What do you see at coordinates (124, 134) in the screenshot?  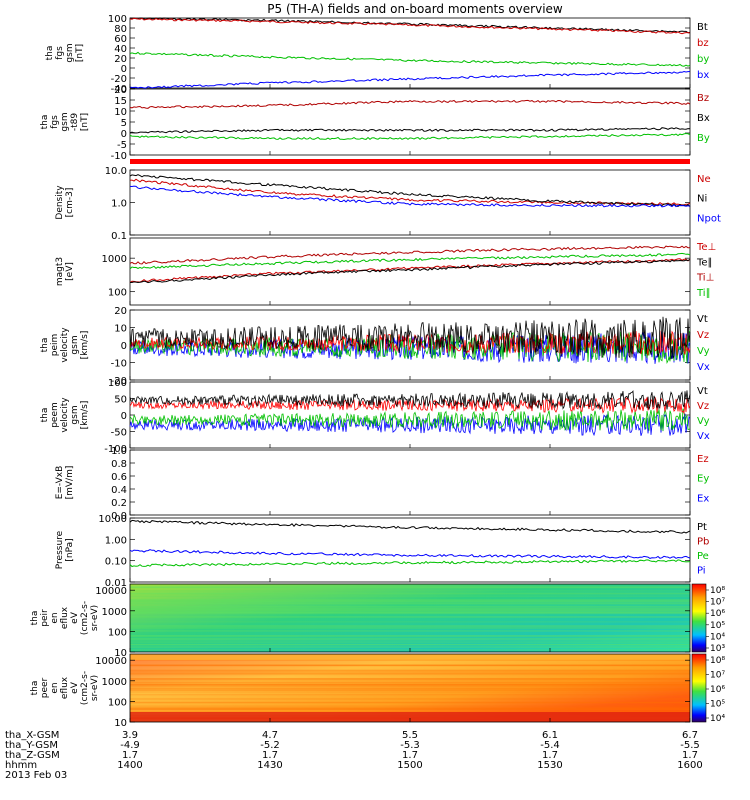 I see `y-tick-label: 0` at bounding box center [124, 134].